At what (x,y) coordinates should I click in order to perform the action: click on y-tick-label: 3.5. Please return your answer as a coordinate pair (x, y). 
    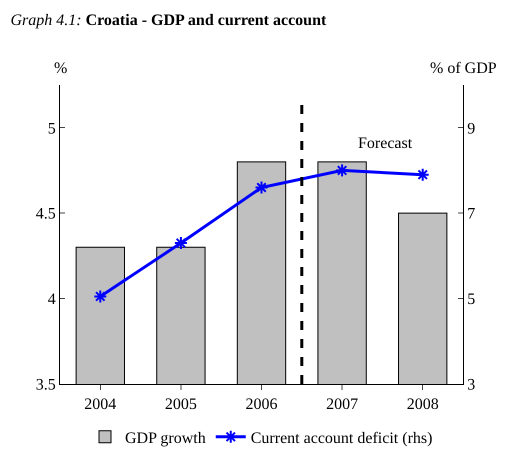
    Looking at the image, I should click on (46, 385).